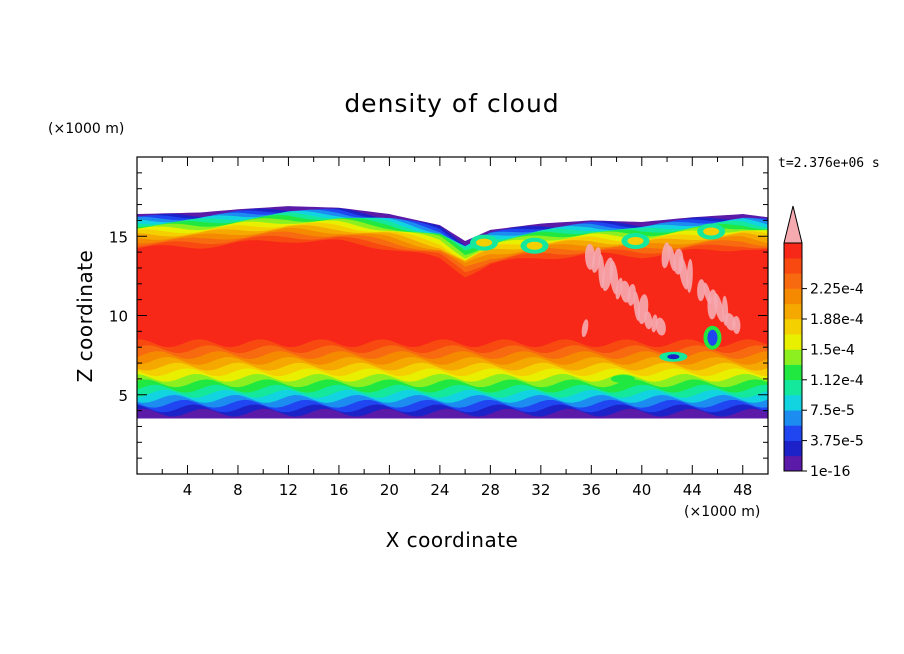  What do you see at coordinates (830, 472) in the screenshot?
I see `colorbar-label: 1e-16` at bounding box center [830, 472].